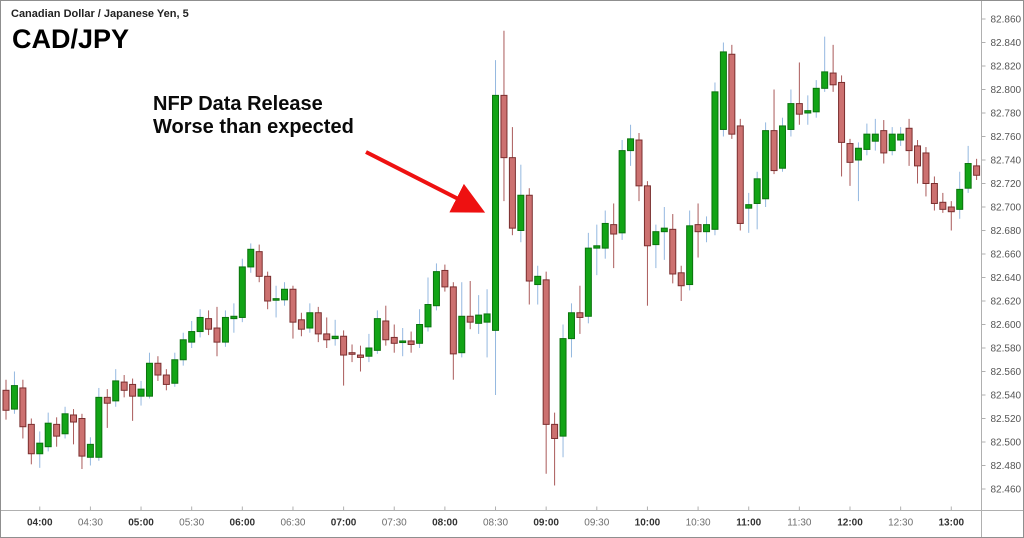 The width and height of the screenshot is (1024, 538). I want to click on symbol-legend: Canadian Dollar / Japanese Yen, 5, so click(100, 14).